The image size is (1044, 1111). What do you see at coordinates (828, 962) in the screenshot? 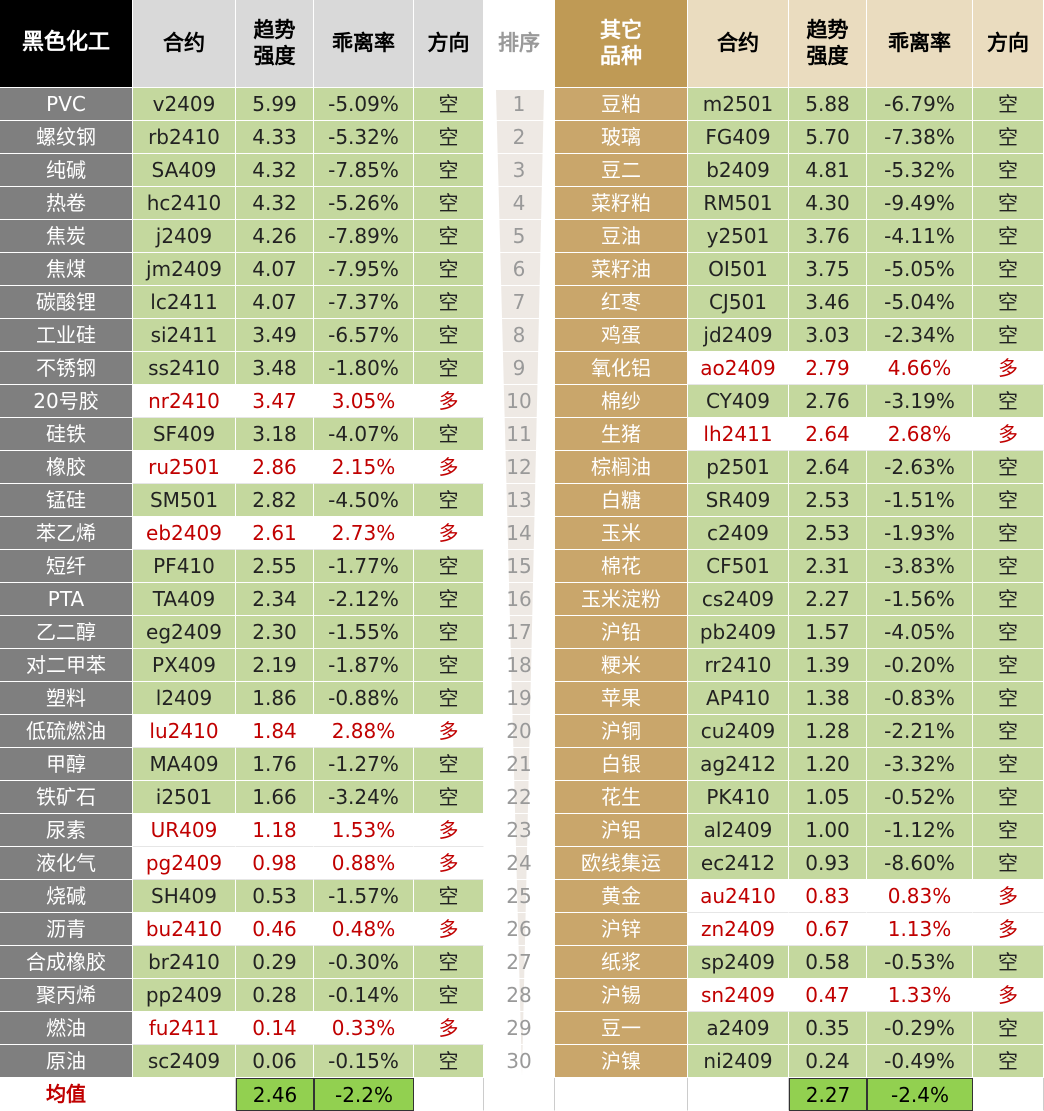
I see `data-cell: 0.58` at bounding box center [828, 962].